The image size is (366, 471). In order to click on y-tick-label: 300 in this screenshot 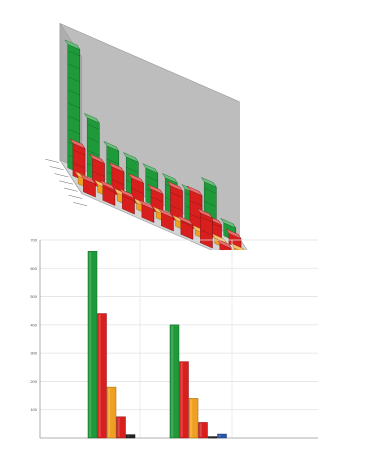, I will do `click(33, 353)`.